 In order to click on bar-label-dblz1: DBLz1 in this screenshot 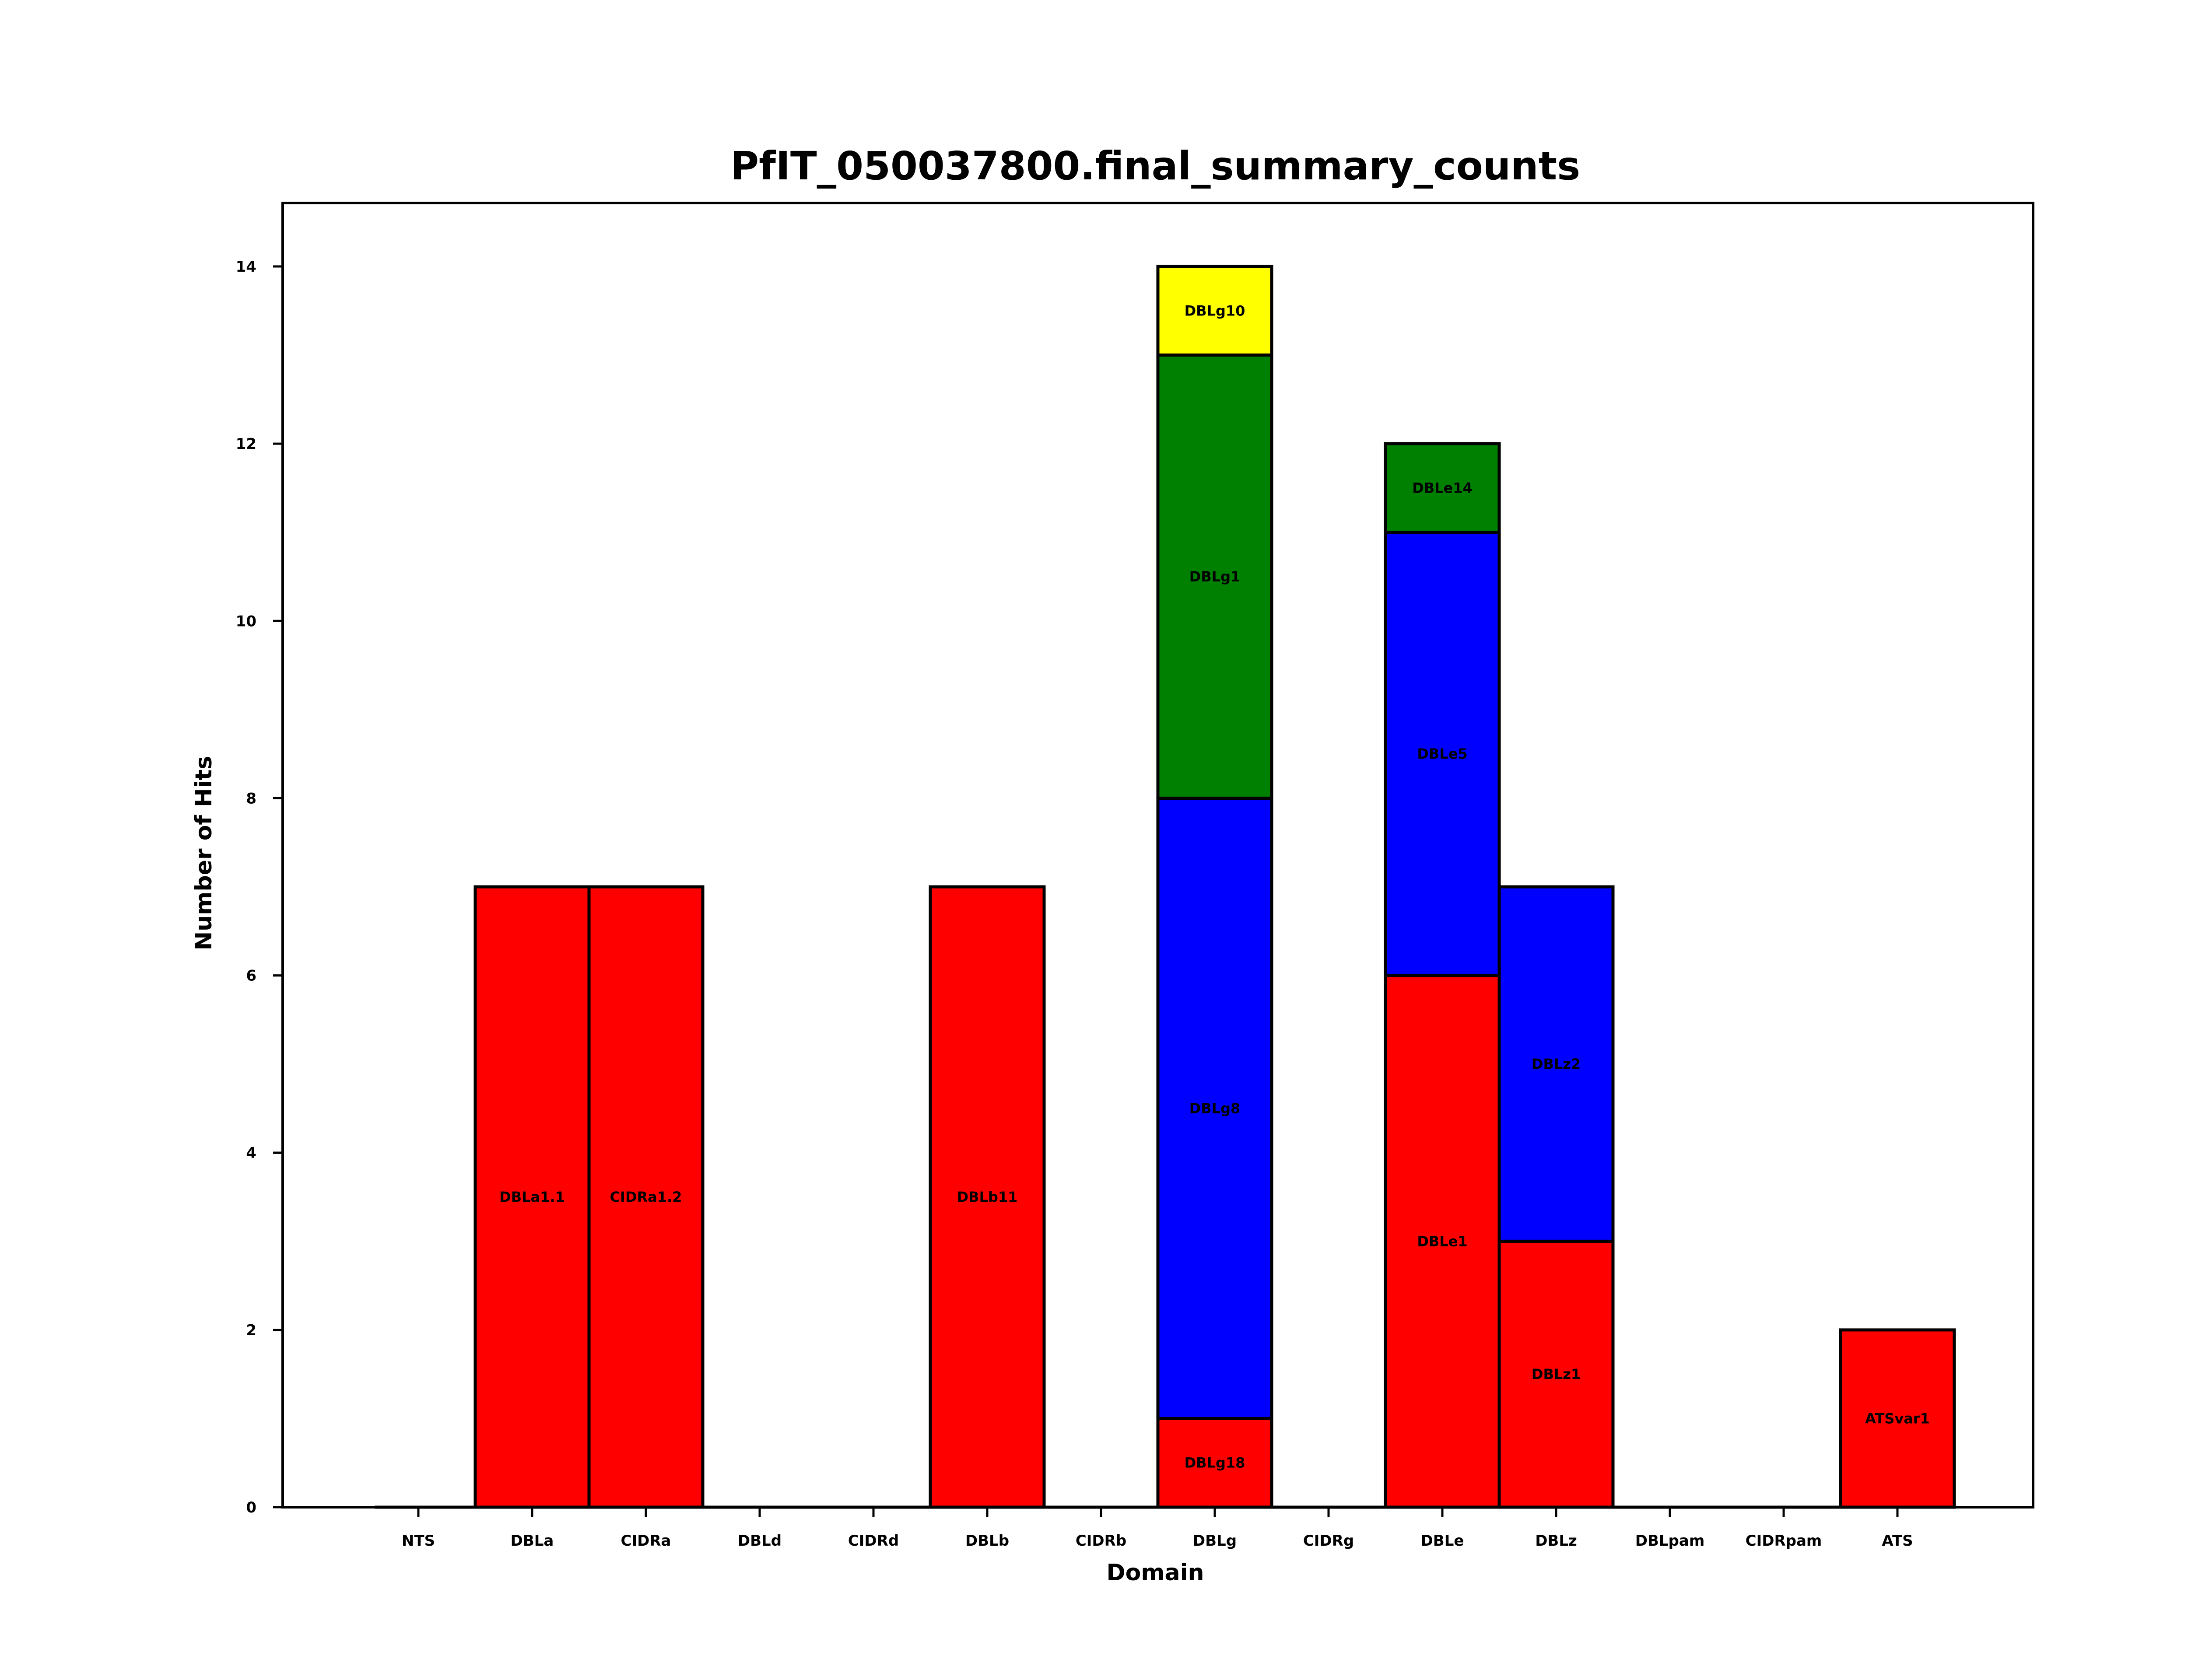, I will do `click(1556, 1374)`.